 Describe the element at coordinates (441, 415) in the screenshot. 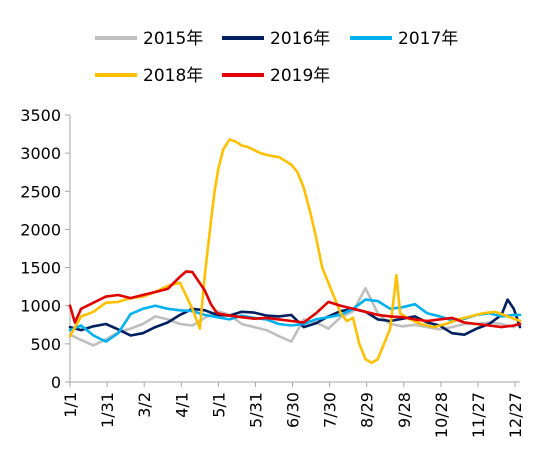

I see `x-tick-label: 10/28` at that location.